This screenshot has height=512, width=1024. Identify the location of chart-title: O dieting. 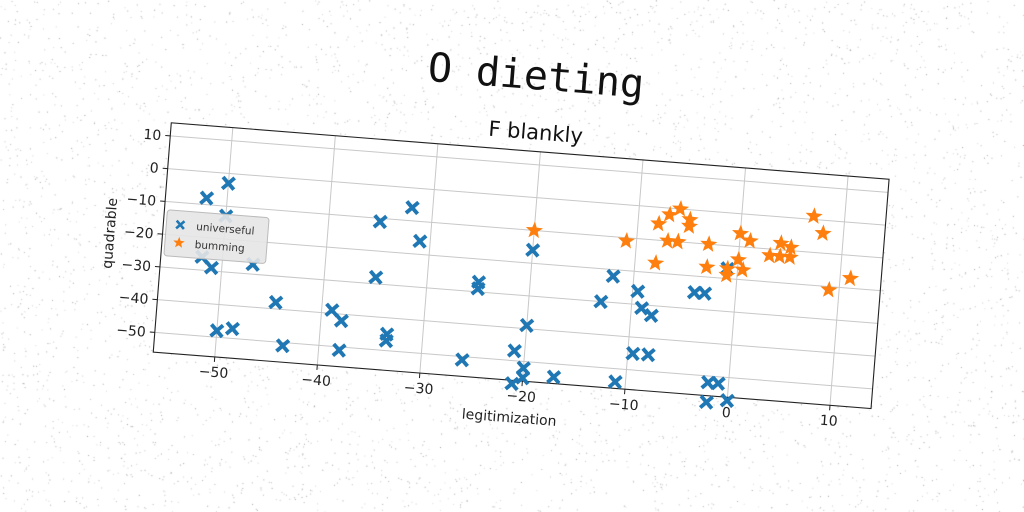
(536, 76).